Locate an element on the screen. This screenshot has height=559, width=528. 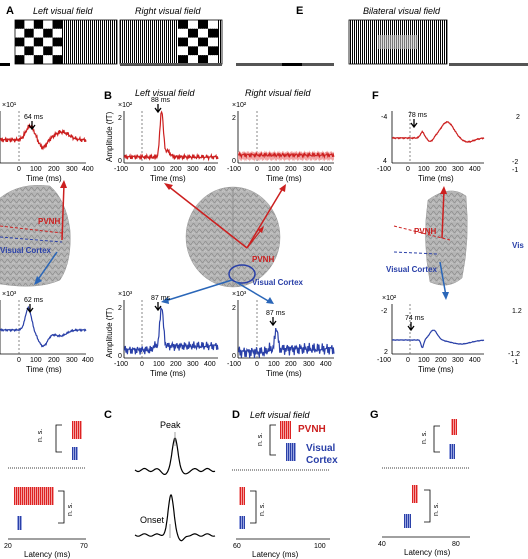
stimulus-trigger-bilateral is located at coordinates (488, 64).